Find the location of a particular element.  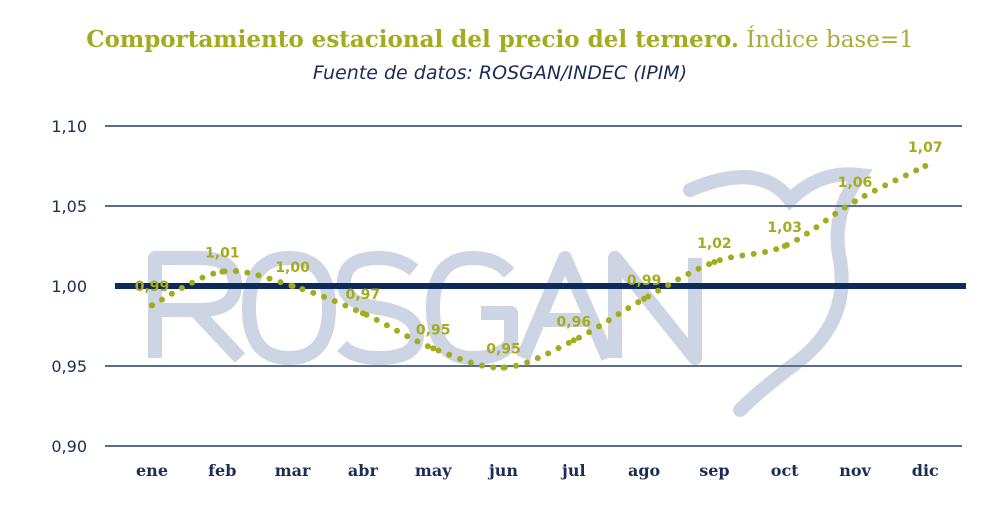

data-label-jun: 0,95 is located at coordinates (503, 350).